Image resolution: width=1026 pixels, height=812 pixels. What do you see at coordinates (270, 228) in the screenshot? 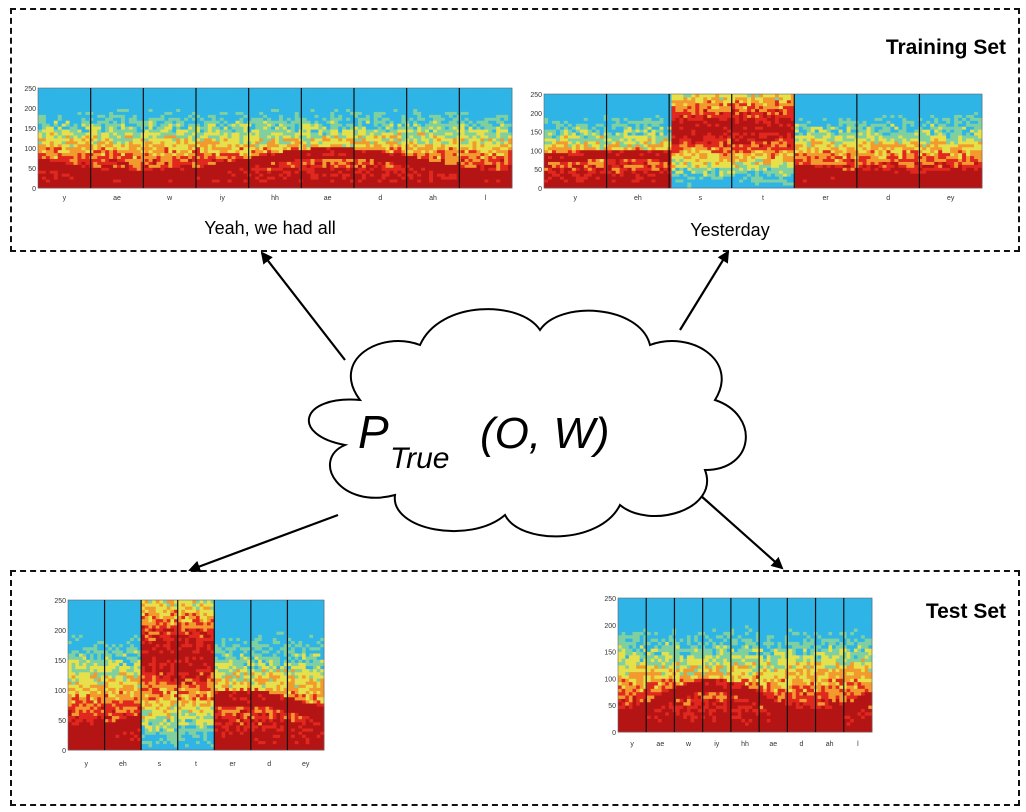
I see `training-caption-1: Yeah, we had all` at bounding box center [270, 228].